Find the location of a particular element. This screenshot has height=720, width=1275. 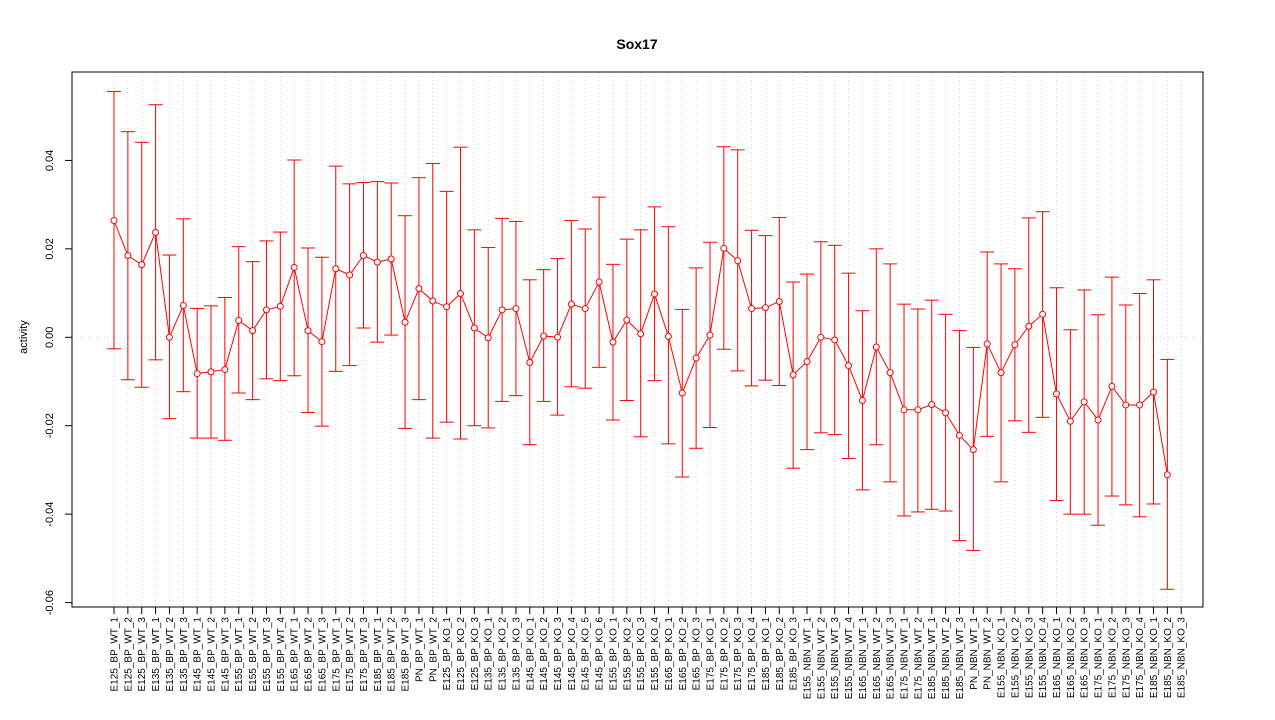

x-tick-label: E125_BP_WT_1 is located at coordinates (115, 654).